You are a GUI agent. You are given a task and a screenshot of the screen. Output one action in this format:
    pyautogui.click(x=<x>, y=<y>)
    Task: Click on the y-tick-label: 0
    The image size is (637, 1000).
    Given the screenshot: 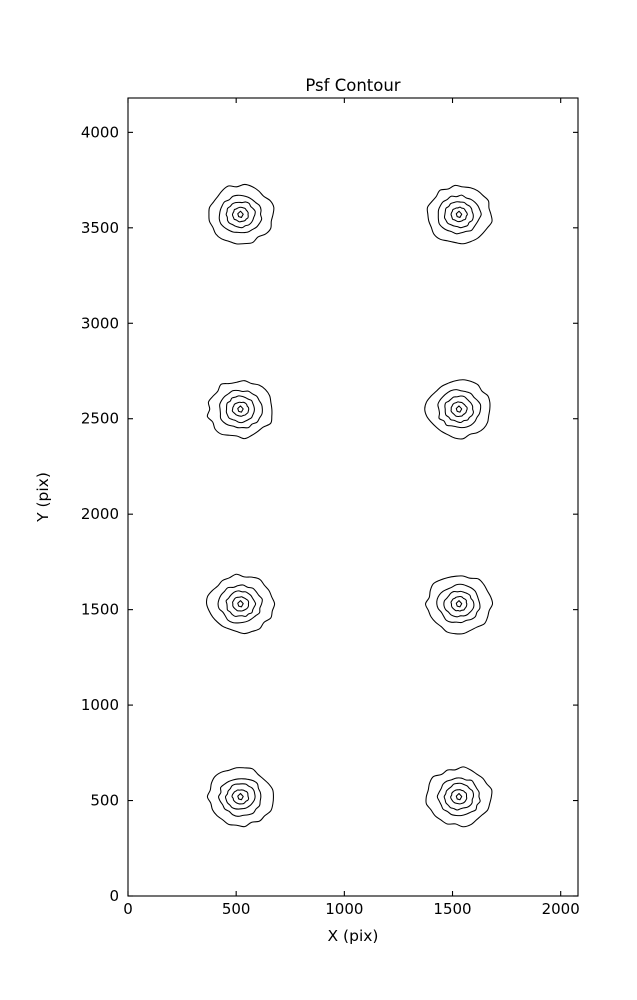 What is the action you would take?
    pyautogui.click(x=114, y=896)
    